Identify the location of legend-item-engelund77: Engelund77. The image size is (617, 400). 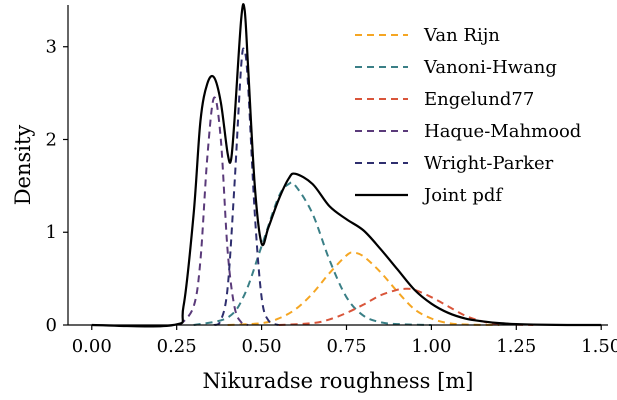
(444, 99).